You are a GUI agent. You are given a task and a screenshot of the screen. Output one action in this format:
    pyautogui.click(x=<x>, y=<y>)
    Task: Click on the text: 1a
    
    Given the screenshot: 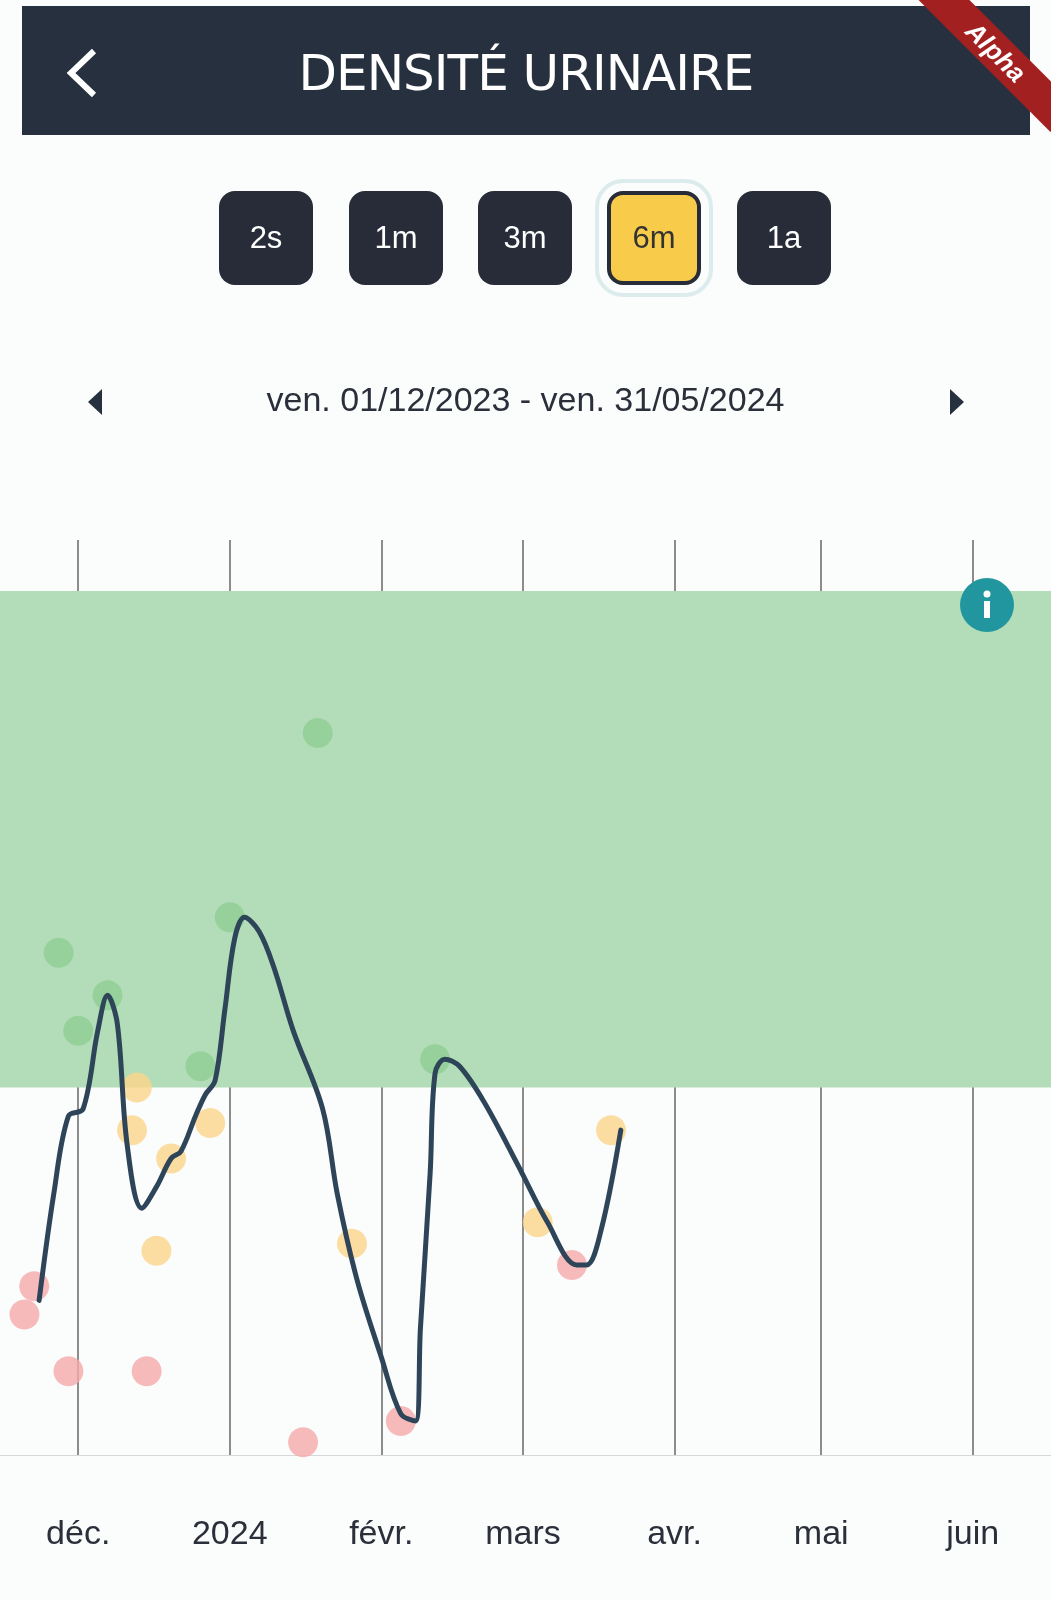 What is the action you would take?
    pyautogui.click(x=784, y=238)
    